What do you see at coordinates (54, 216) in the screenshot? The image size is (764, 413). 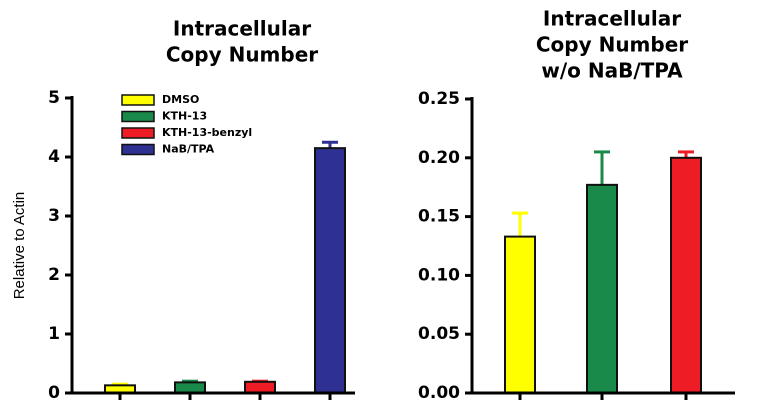 I see `y-tick-label: 3` at bounding box center [54, 216].